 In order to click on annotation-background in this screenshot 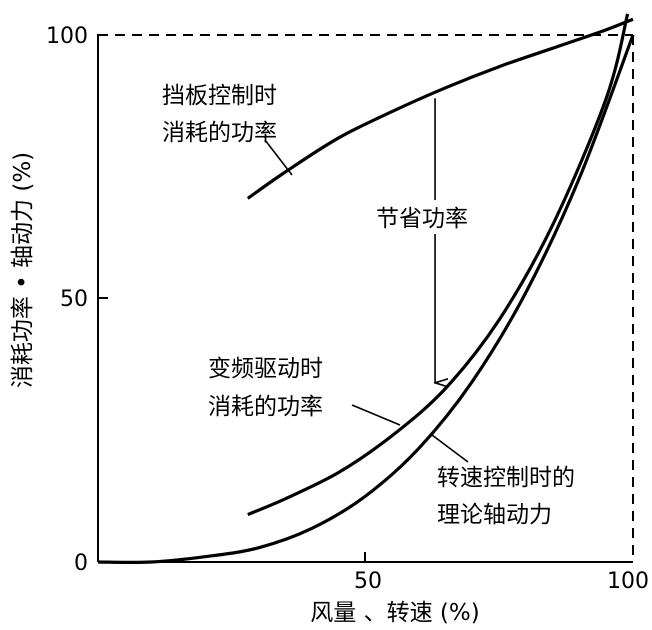, I will do `click(437, 217)`.